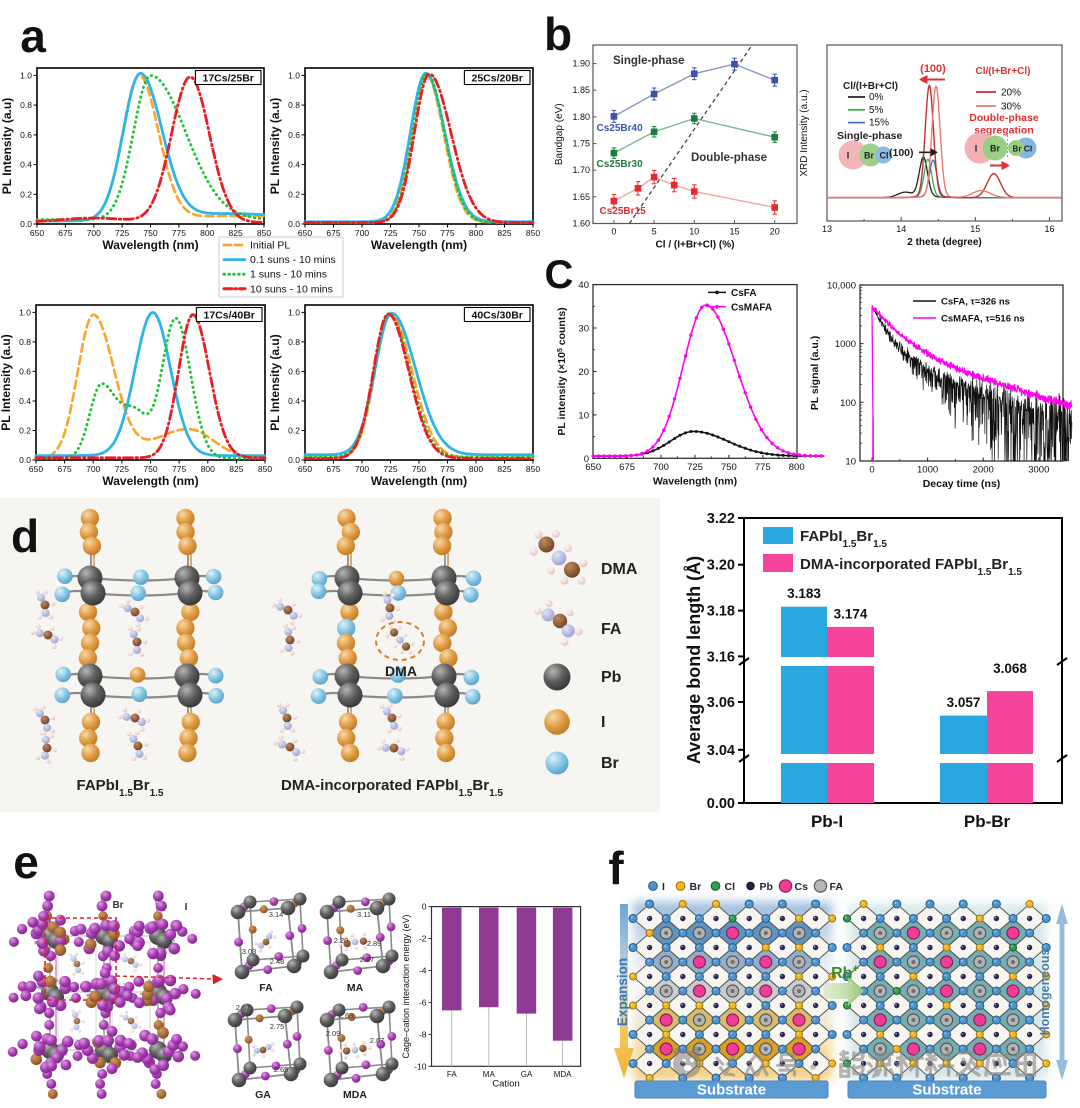 The height and width of the screenshot is (1108, 1080). I want to click on svg-text: PL signal (a.u.), so click(815, 373).